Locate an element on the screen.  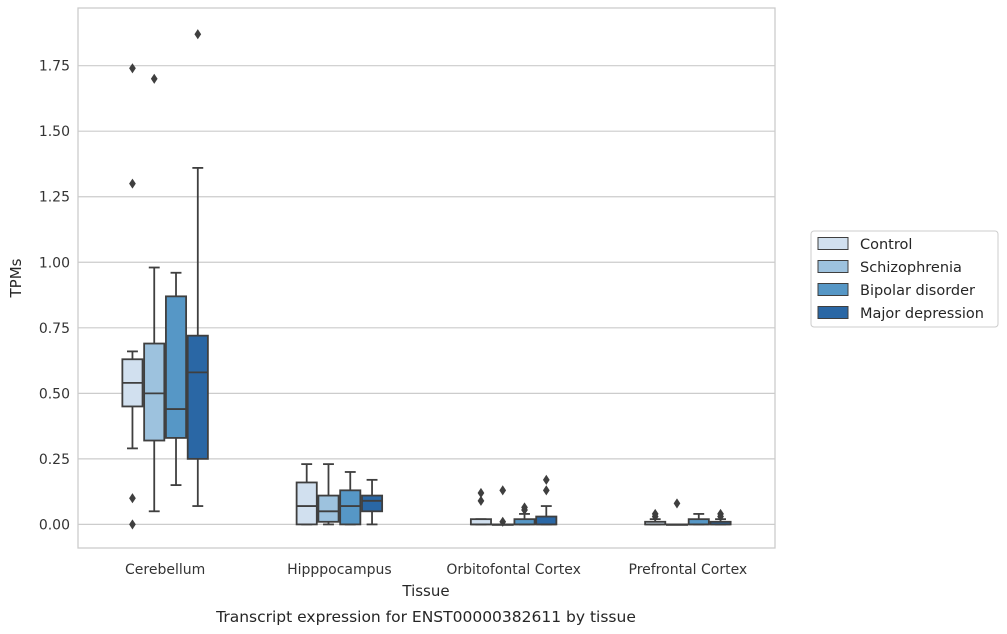
y-tick-label: 1.50 is located at coordinates (54, 132).